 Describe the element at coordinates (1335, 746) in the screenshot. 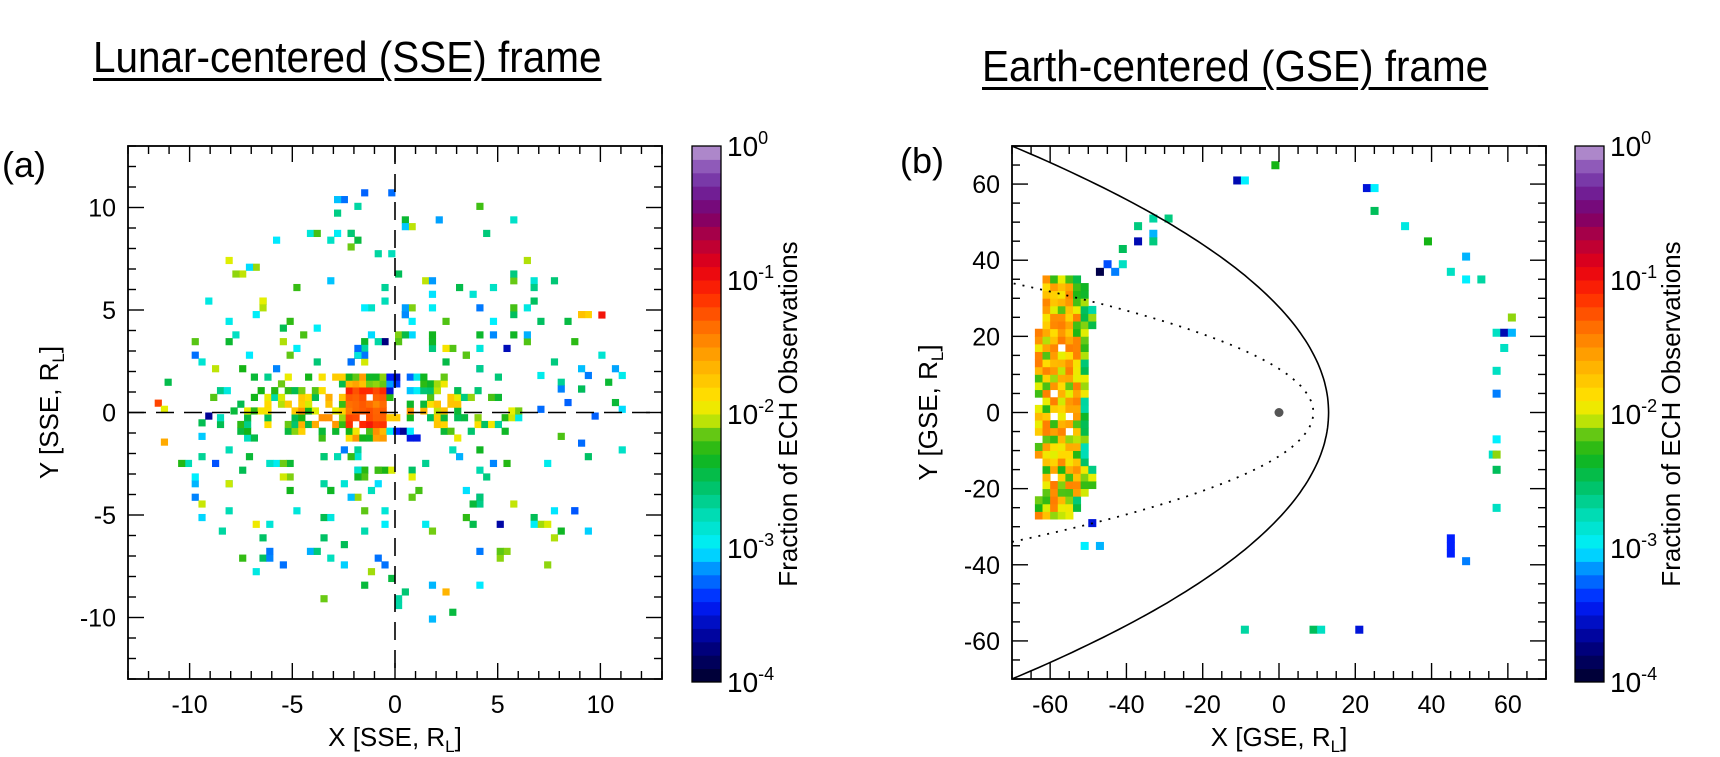

I see `x-axis-title-subscript: L` at that location.